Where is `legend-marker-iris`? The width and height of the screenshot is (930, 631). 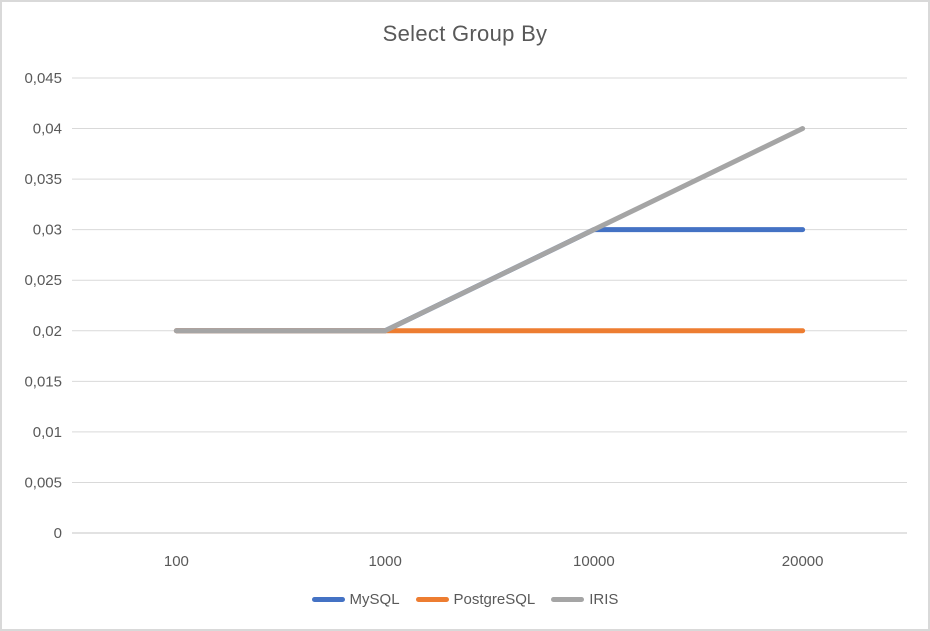
legend-marker-iris is located at coordinates (568, 599).